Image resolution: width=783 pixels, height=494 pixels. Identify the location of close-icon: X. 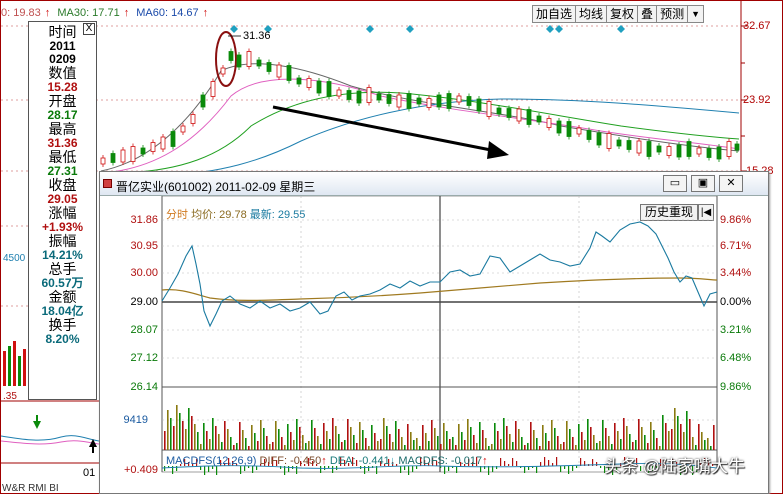
(89, 29).